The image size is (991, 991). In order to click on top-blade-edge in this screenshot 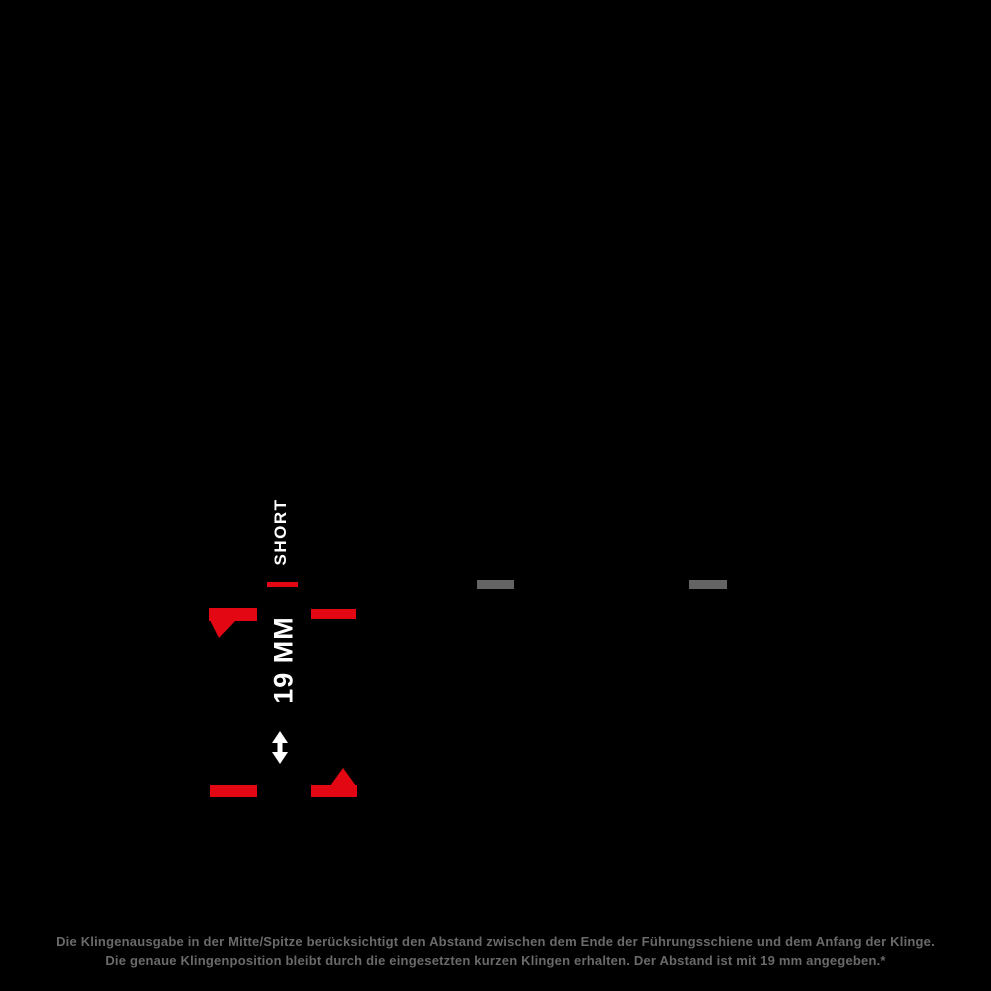, I will do `click(282, 623)`.